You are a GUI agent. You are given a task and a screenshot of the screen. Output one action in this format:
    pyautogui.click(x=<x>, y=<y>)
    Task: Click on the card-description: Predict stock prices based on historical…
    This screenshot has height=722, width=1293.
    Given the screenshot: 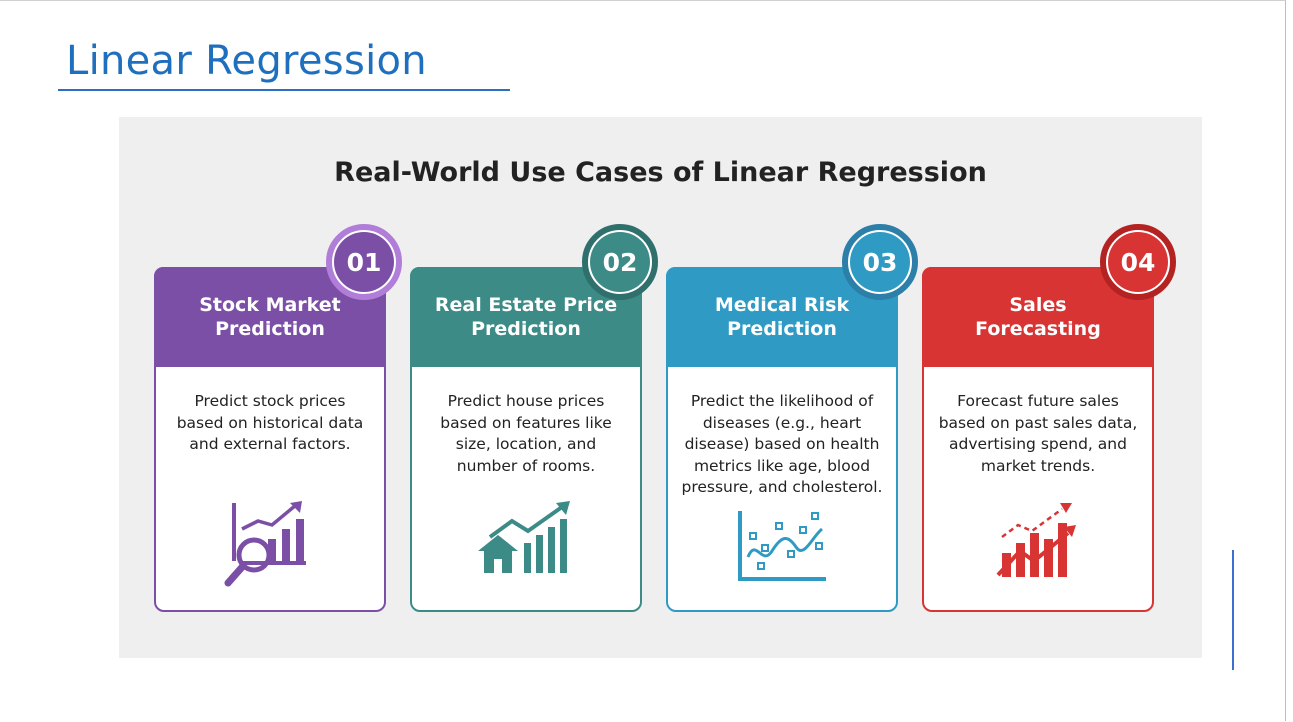 What is the action you would take?
    pyautogui.click(x=270, y=422)
    